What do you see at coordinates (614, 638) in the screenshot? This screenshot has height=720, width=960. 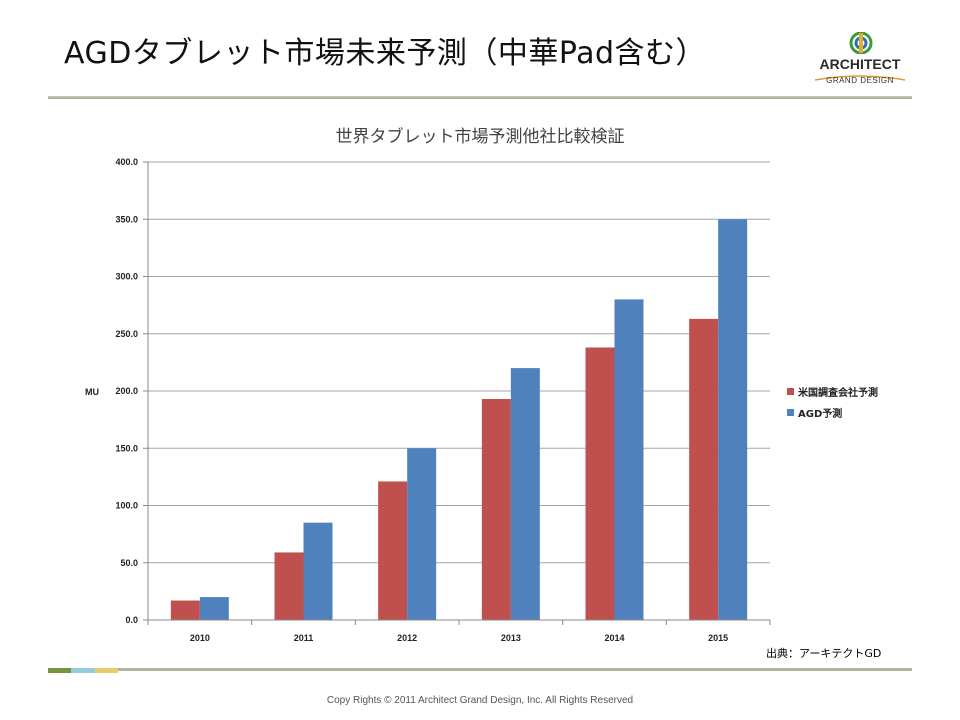 I see `x-tick-label: 2014` at bounding box center [614, 638].